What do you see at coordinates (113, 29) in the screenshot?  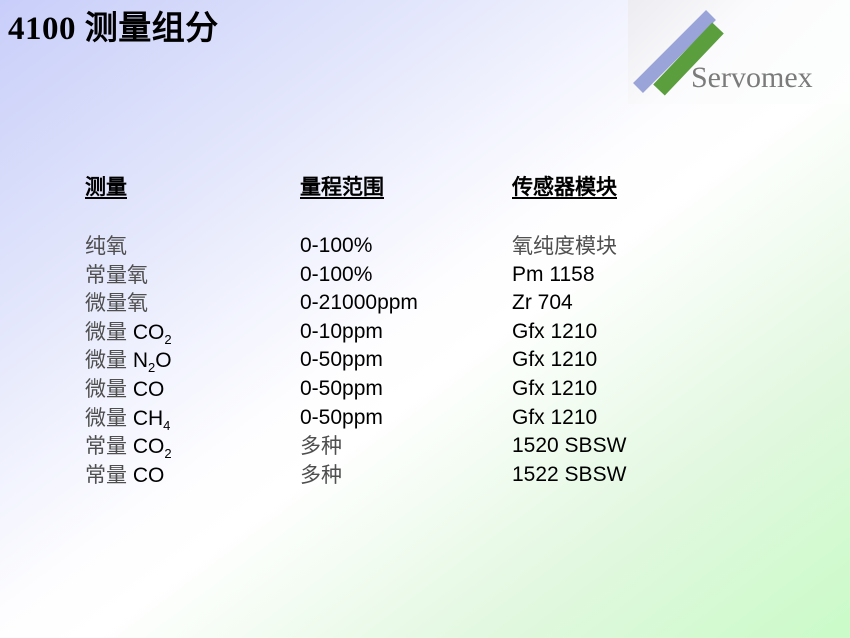 I see `page-title: 4100 测量组分` at bounding box center [113, 29].